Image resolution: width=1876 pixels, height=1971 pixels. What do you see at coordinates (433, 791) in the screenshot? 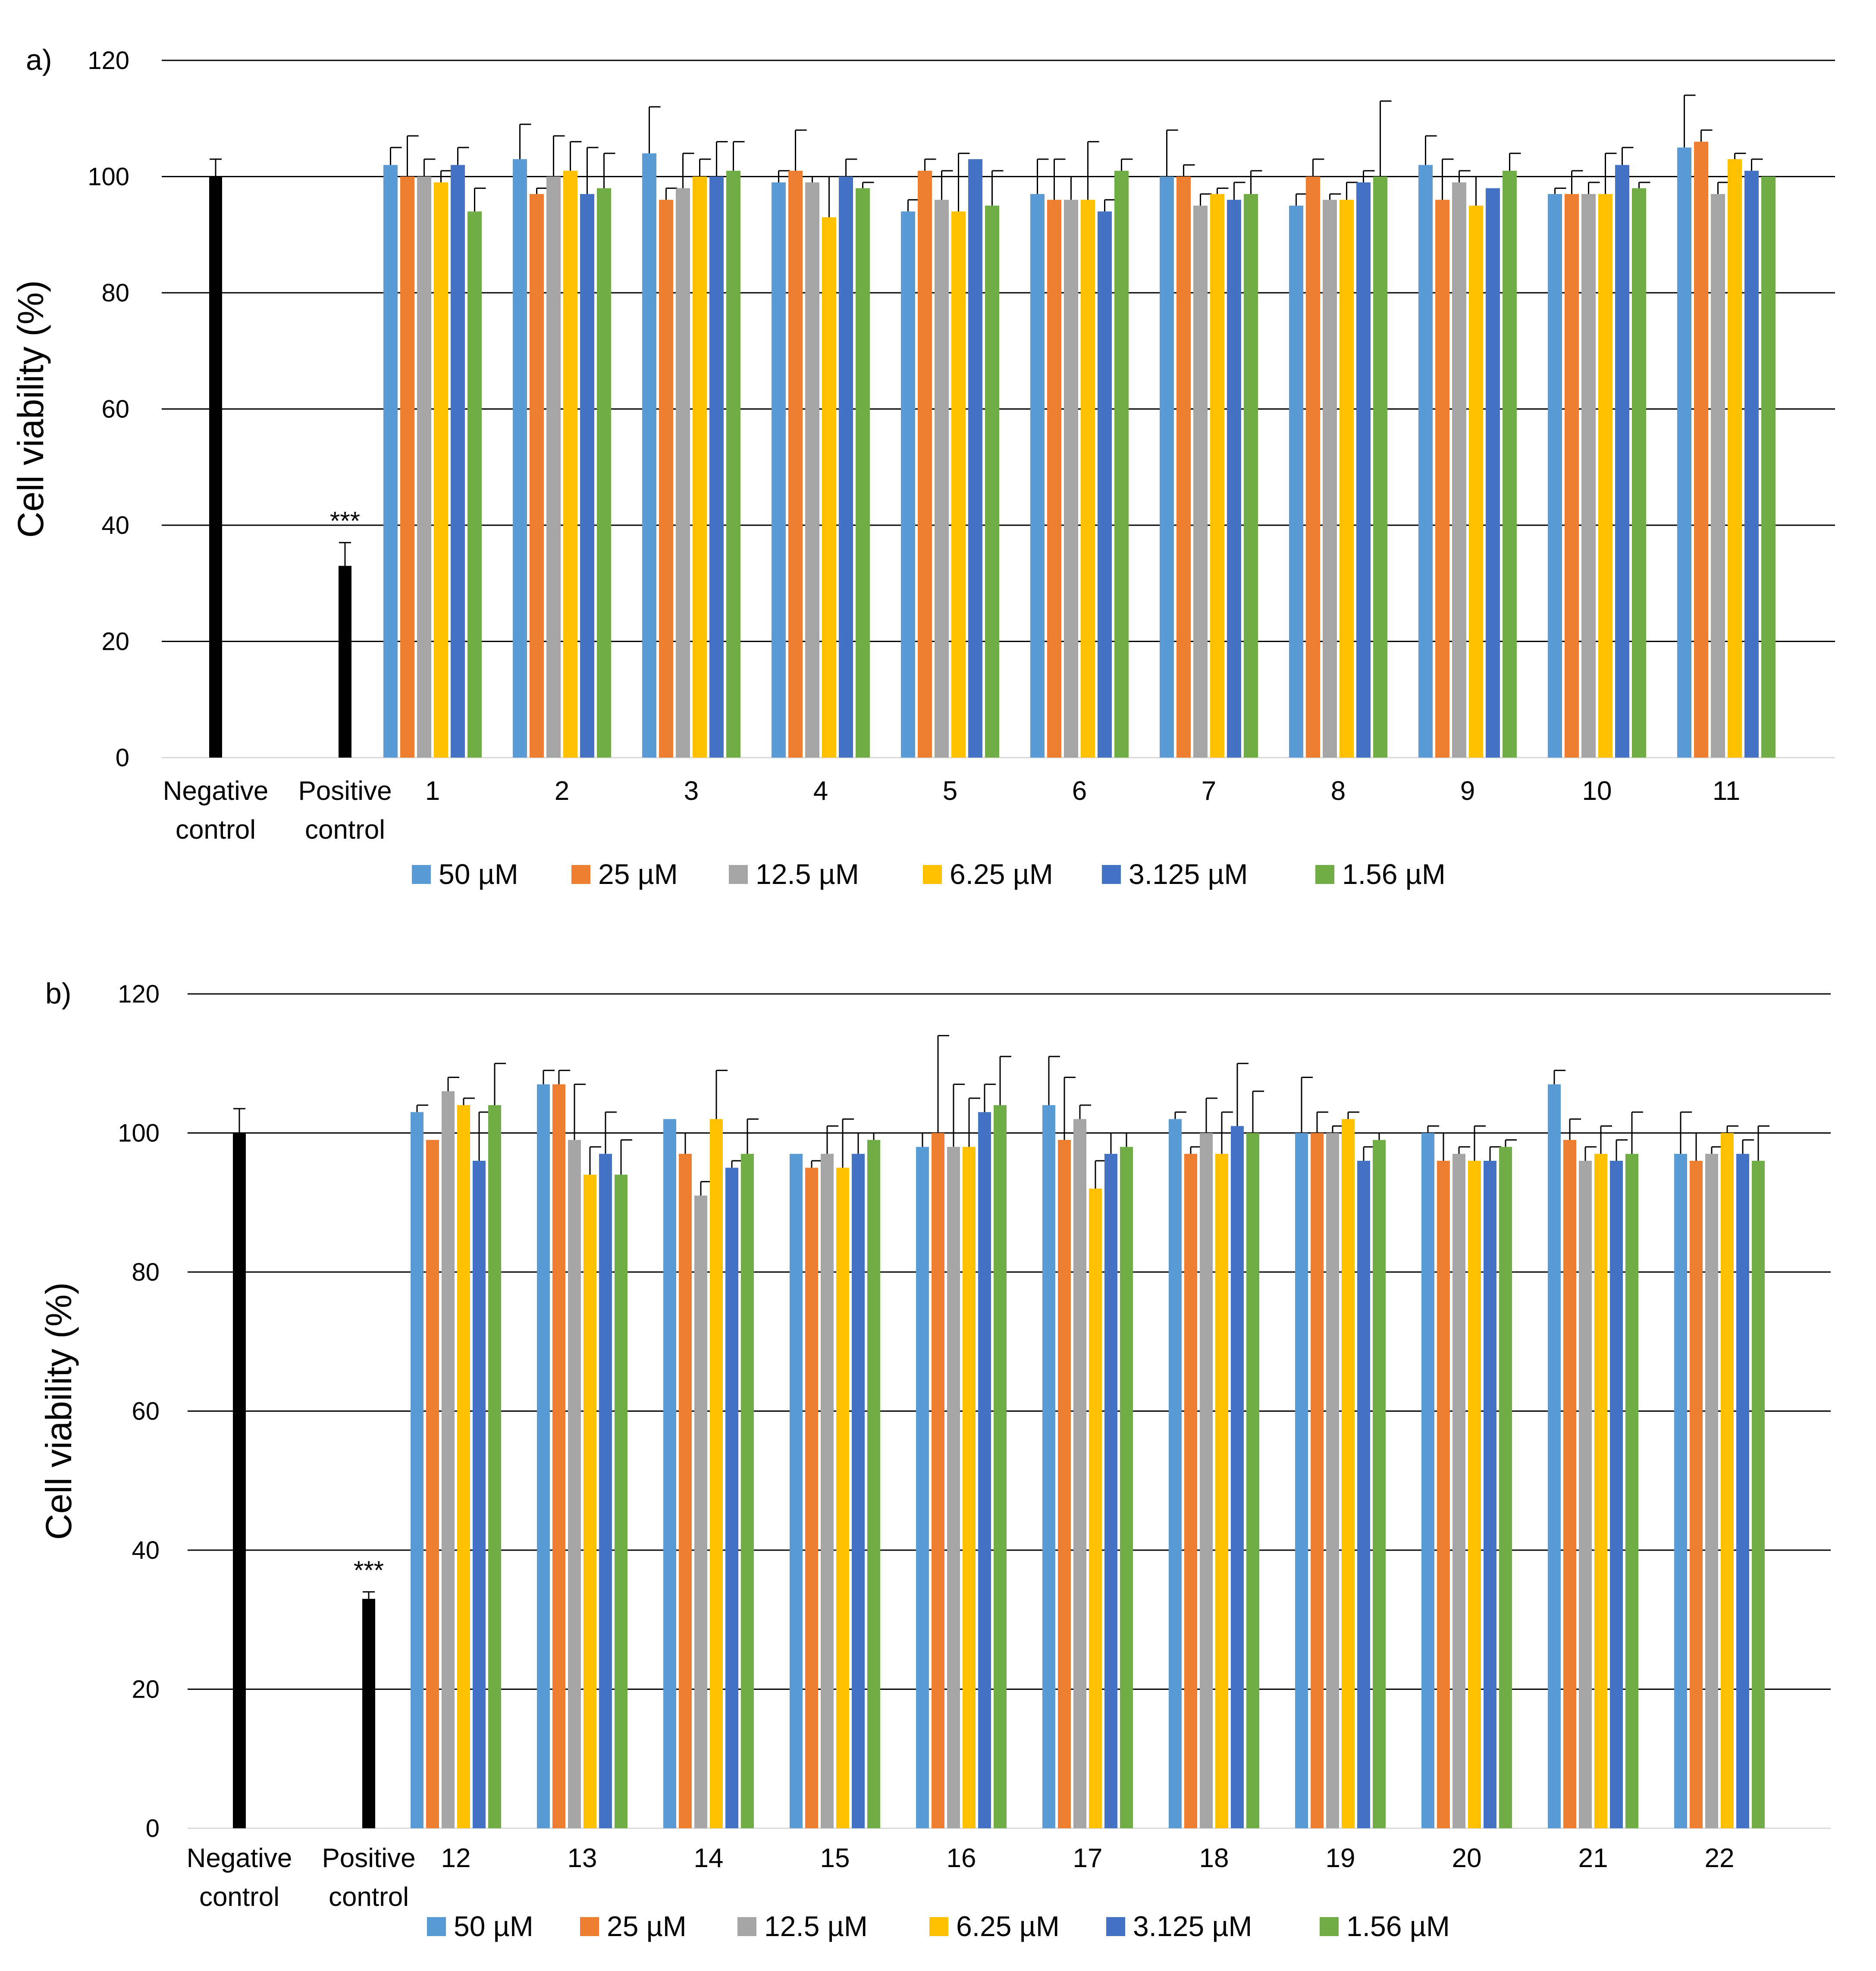
I see `x-tick-label: 1` at bounding box center [433, 791].